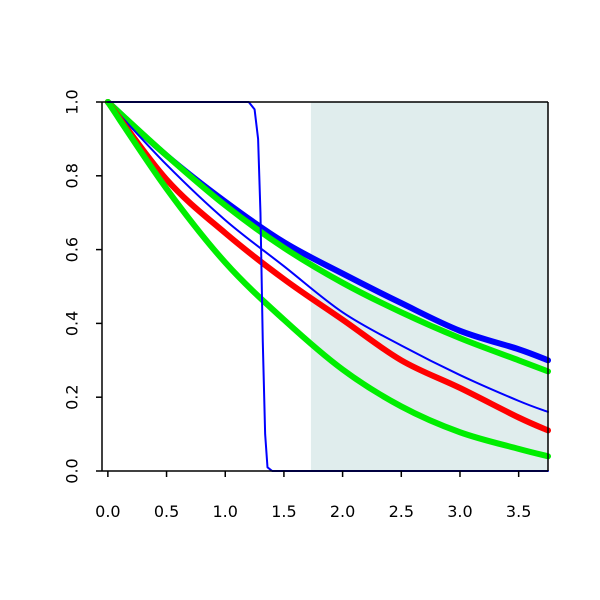 This screenshot has width=600, height=600. Describe the element at coordinates (225, 511) in the screenshot. I see `x-tick-label: 1.0` at that location.